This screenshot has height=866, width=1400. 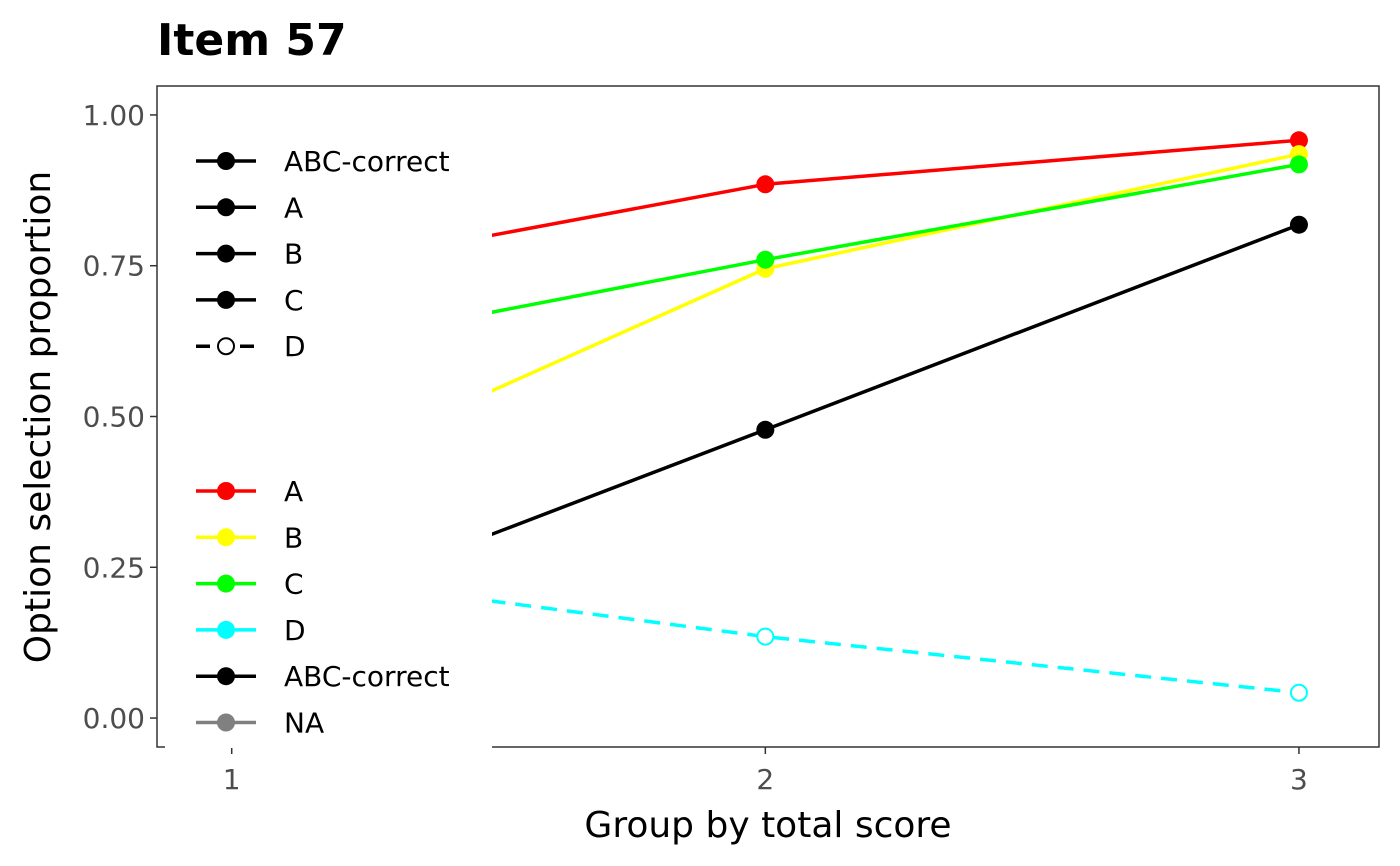 What do you see at coordinates (1299, 779) in the screenshot?
I see `x-tick-label: 3` at bounding box center [1299, 779].